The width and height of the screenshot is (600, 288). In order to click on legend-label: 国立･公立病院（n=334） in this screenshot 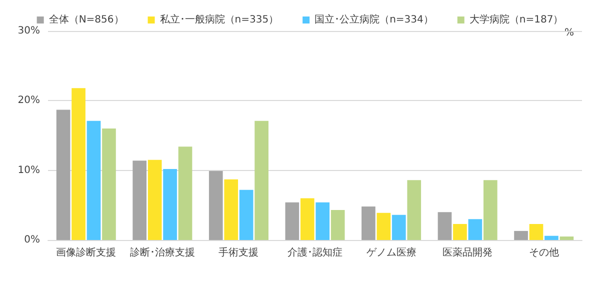, I will do `click(374, 20)`.